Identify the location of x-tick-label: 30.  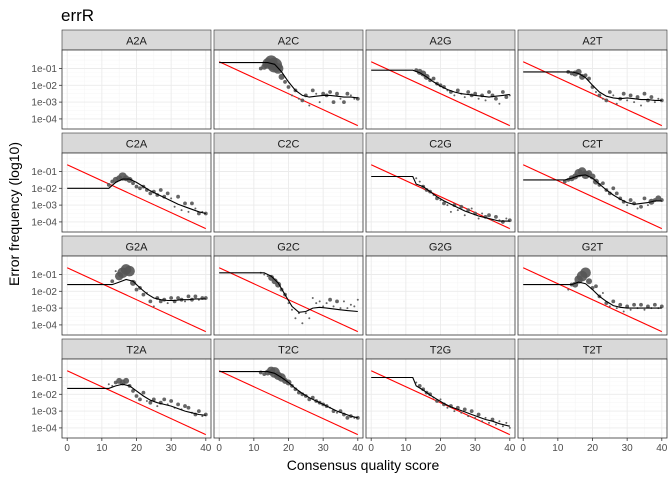
(172, 448).